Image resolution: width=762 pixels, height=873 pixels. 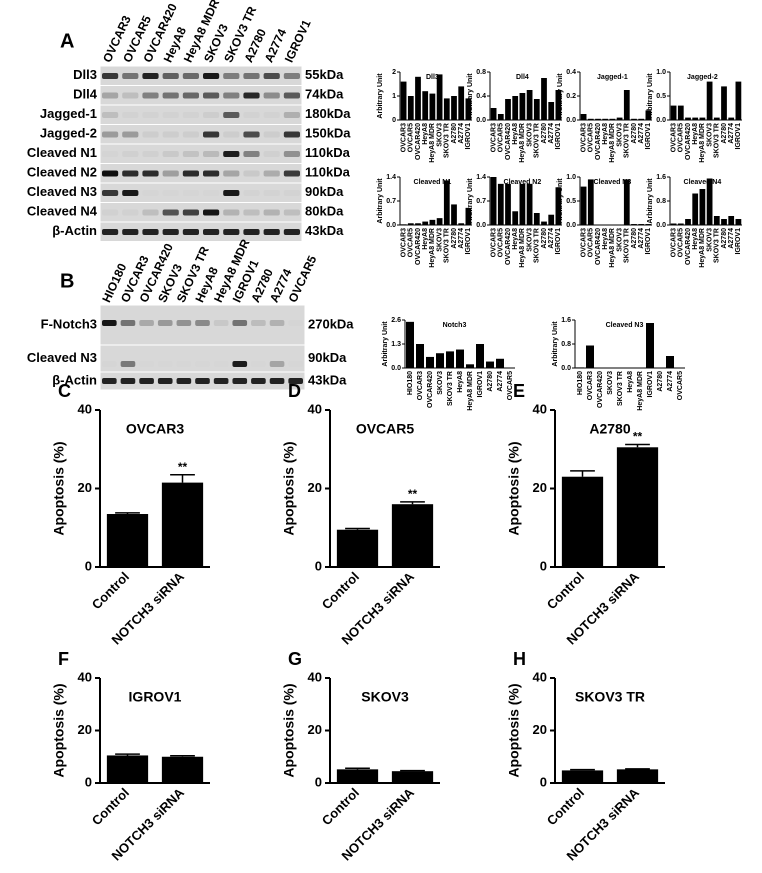 I want to click on y-tick-label: 1.0, so click(x=571, y=177).